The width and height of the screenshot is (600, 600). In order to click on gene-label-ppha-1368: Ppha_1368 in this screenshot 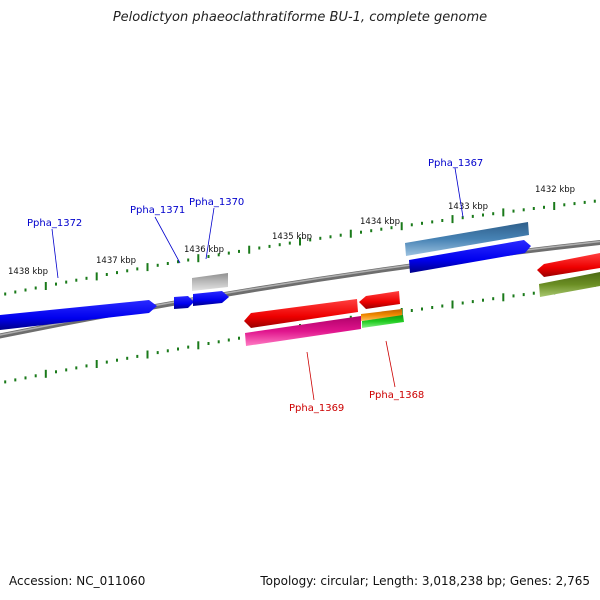, I will do `click(396, 395)`.